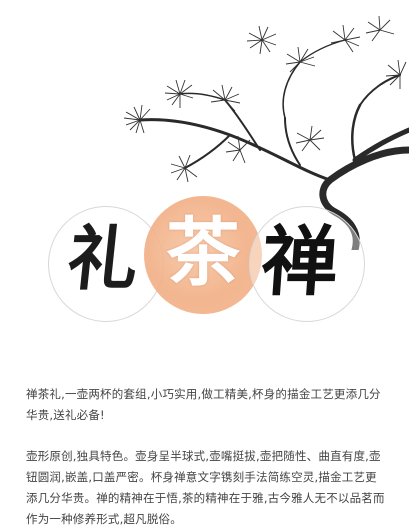 The width and height of the screenshot is (409, 531). I want to click on calligraphy-chan: 禅, so click(300, 261).